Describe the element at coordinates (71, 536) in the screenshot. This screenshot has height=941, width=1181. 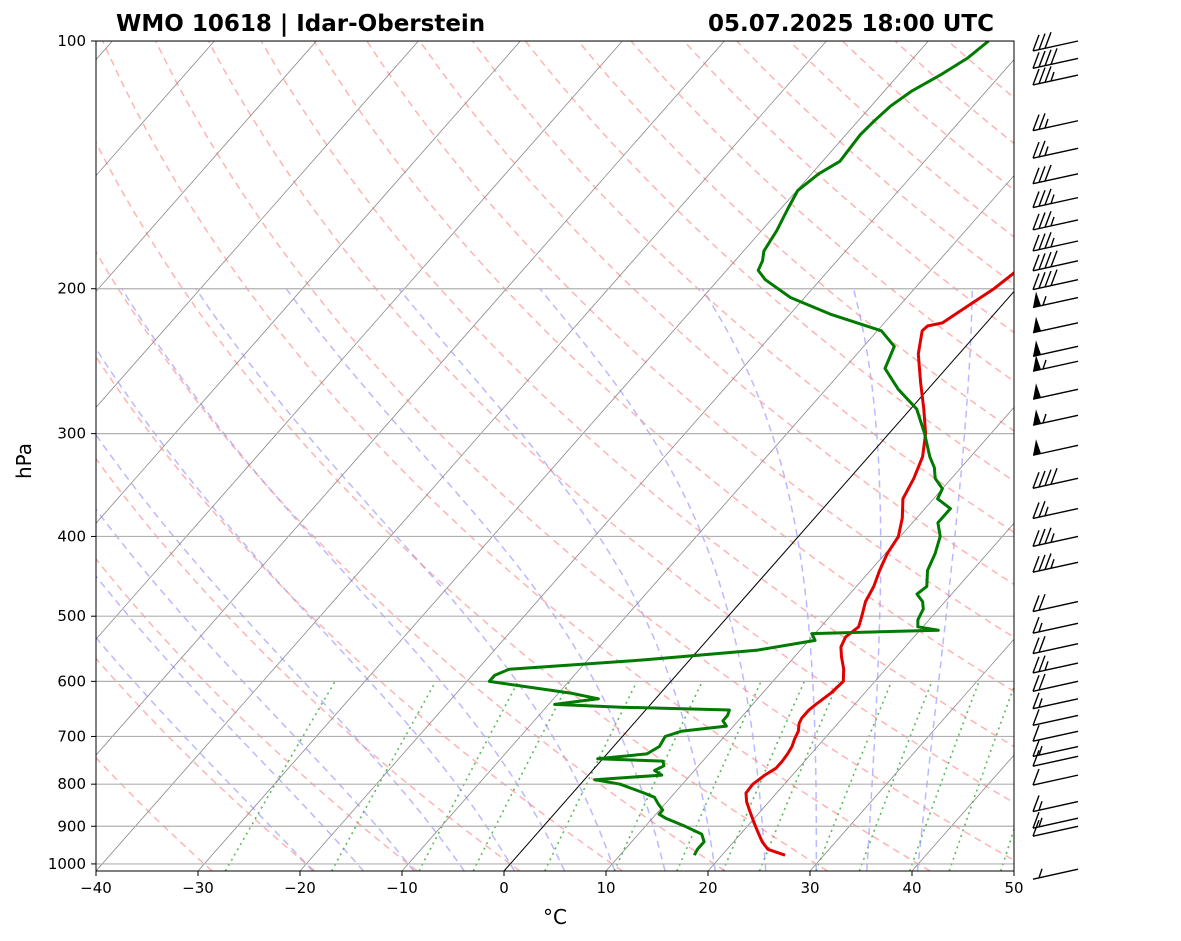
I see `y-tick-label: 400` at that location.